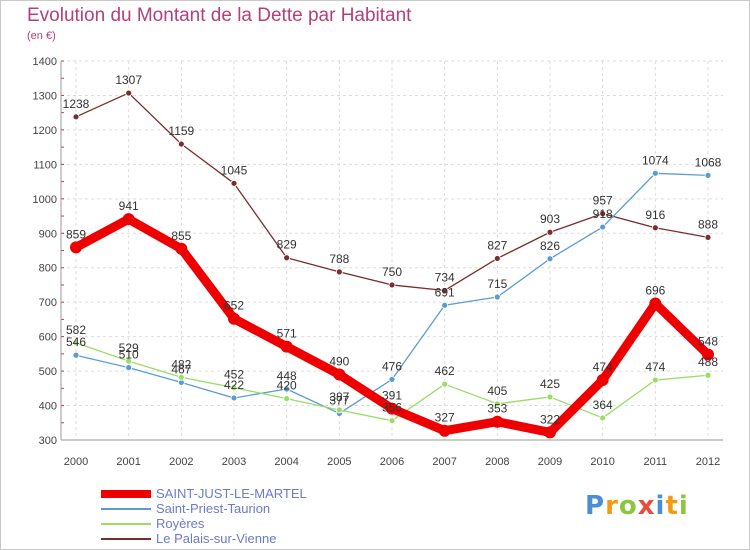 This screenshot has width=750, height=550. I want to click on logo-letter: P, so click(595, 506).